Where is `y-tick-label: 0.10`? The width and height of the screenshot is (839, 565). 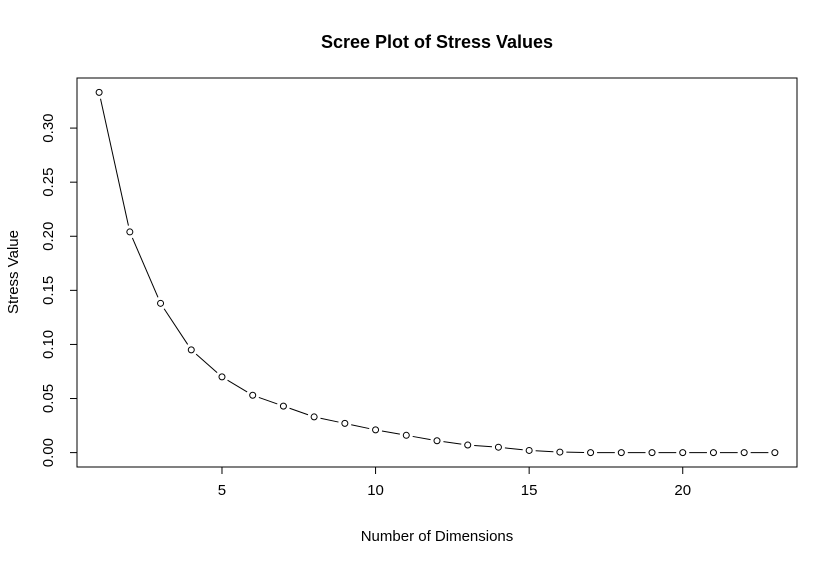 y-tick-label: 0.10 is located at coordinates (48, 344).